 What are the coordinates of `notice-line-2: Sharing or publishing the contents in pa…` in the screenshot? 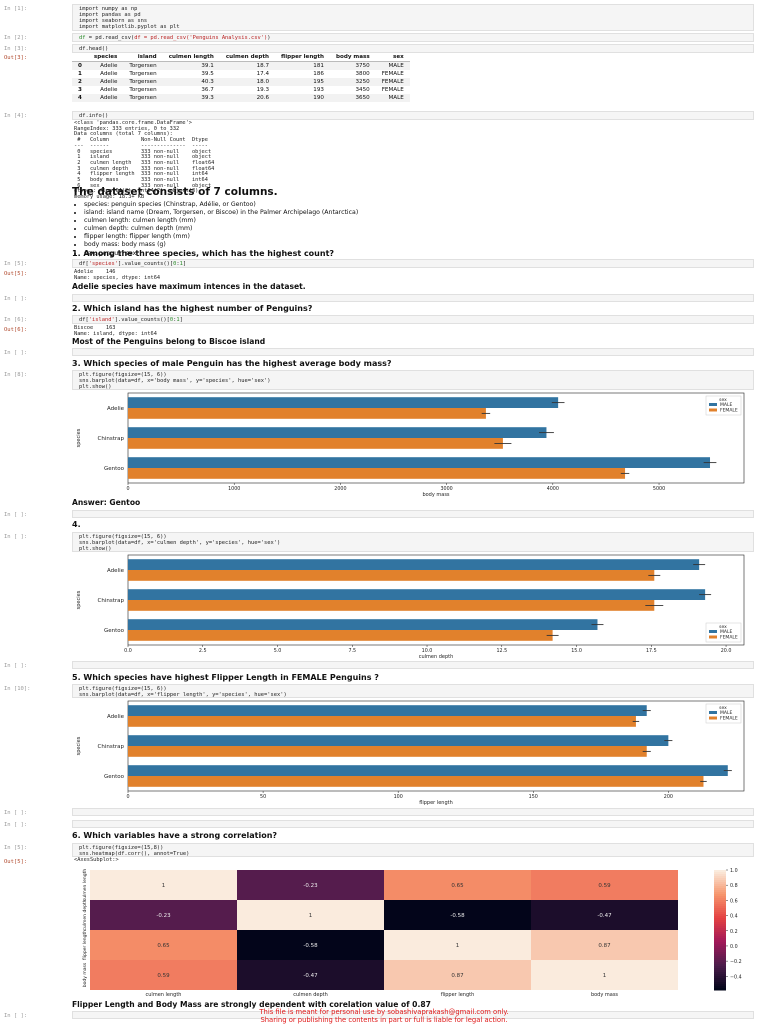 It's located at (384, 1020).